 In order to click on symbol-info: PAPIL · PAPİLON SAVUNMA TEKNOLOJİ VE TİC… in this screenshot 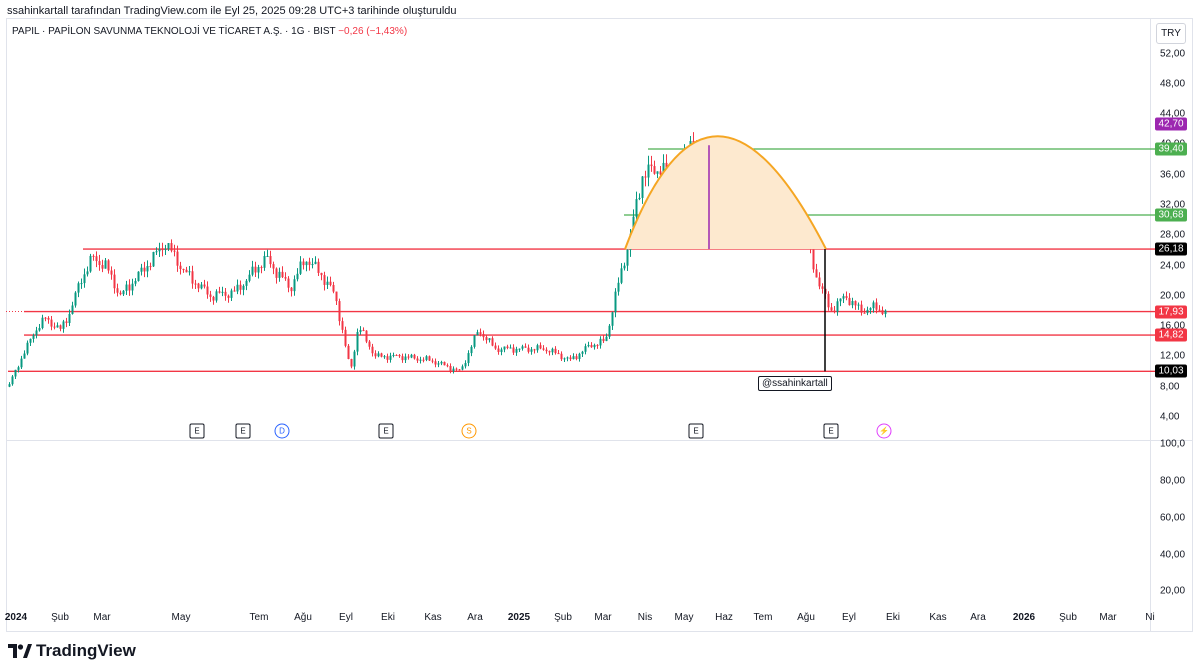, I will do `click(209, 31)`.